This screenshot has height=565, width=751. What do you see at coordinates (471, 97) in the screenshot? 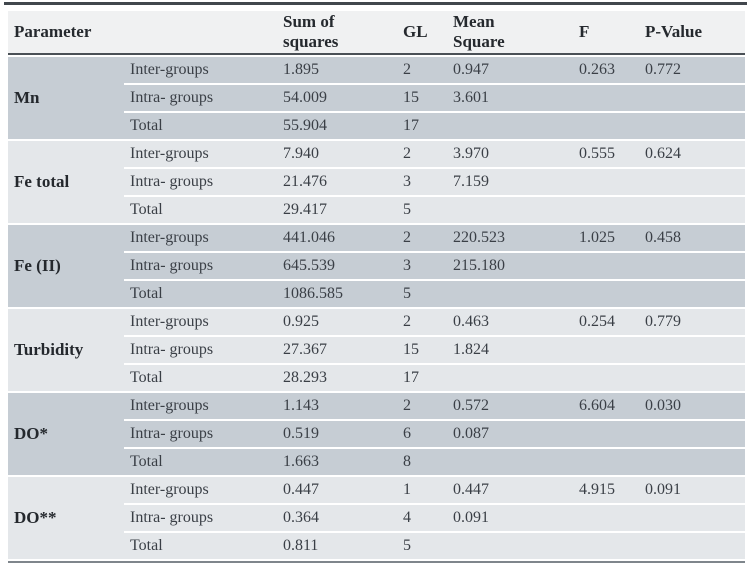
I see `cell-mean-square: 3.601` at bounding box center [471, 97].